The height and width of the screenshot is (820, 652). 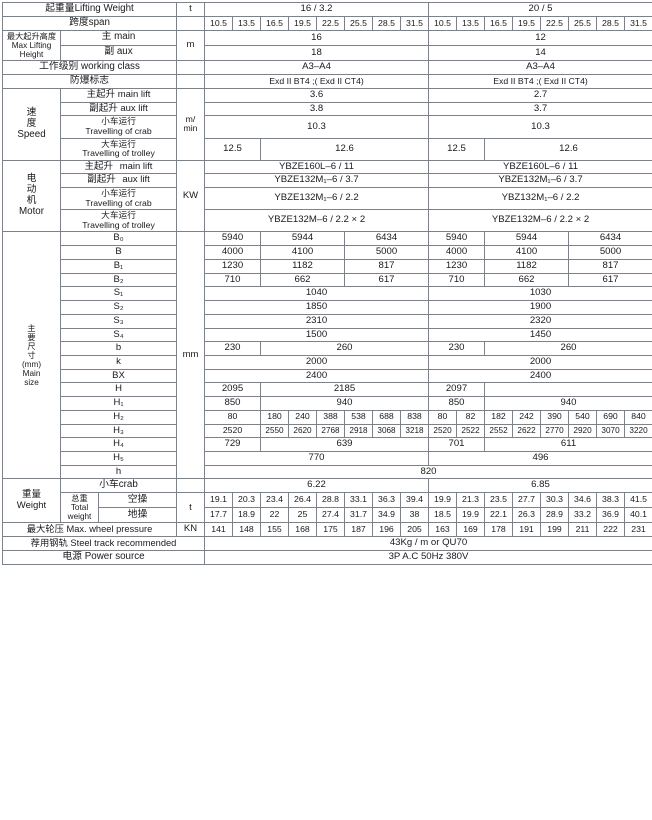 I want to click on label-dim-S1: S₁, so click(x=119, y=294).